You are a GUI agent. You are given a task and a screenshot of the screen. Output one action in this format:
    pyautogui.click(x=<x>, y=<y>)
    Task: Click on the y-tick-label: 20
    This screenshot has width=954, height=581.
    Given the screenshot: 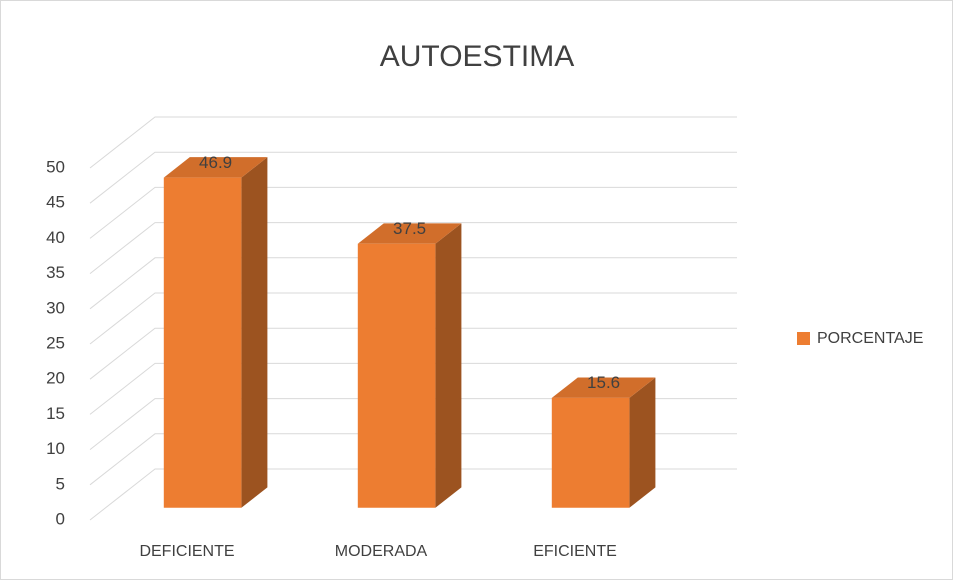 What is the action you would take?
    pyautogui.click(x=55, y=378)
    